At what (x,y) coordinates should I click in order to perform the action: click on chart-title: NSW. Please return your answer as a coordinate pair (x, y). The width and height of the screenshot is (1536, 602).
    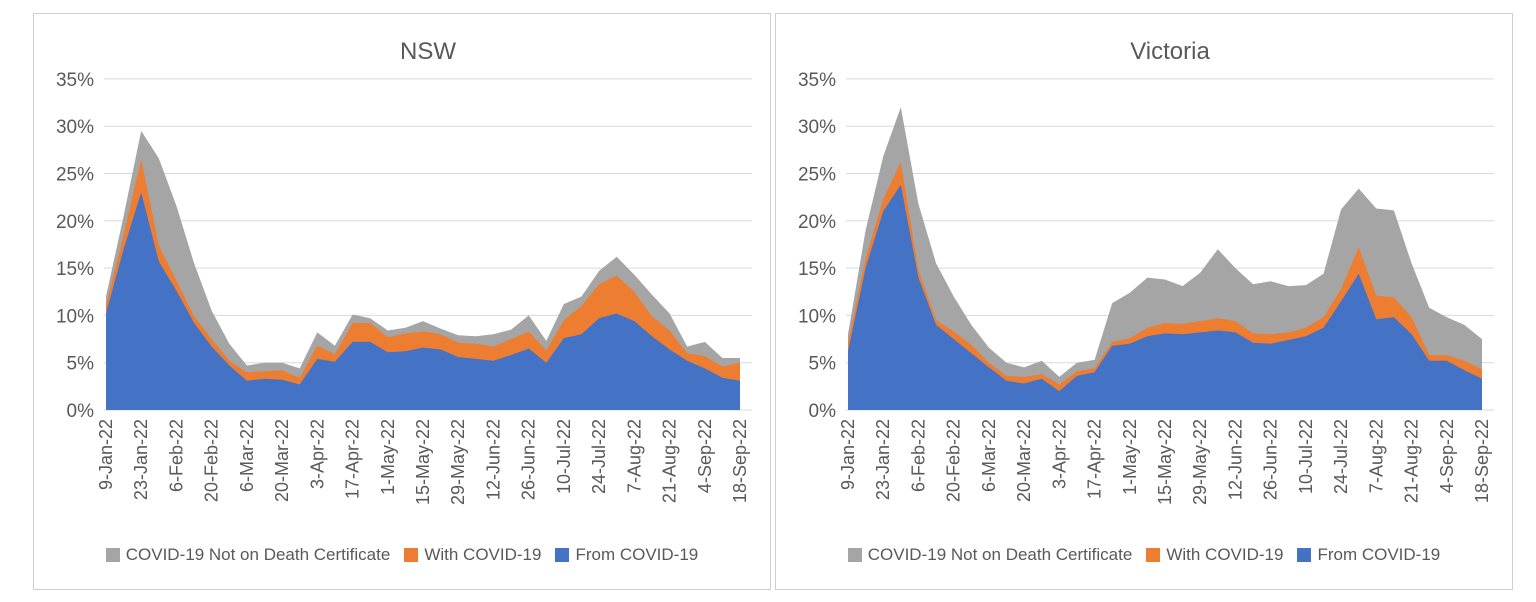
    Looking at the image, I should click on (428, 51).